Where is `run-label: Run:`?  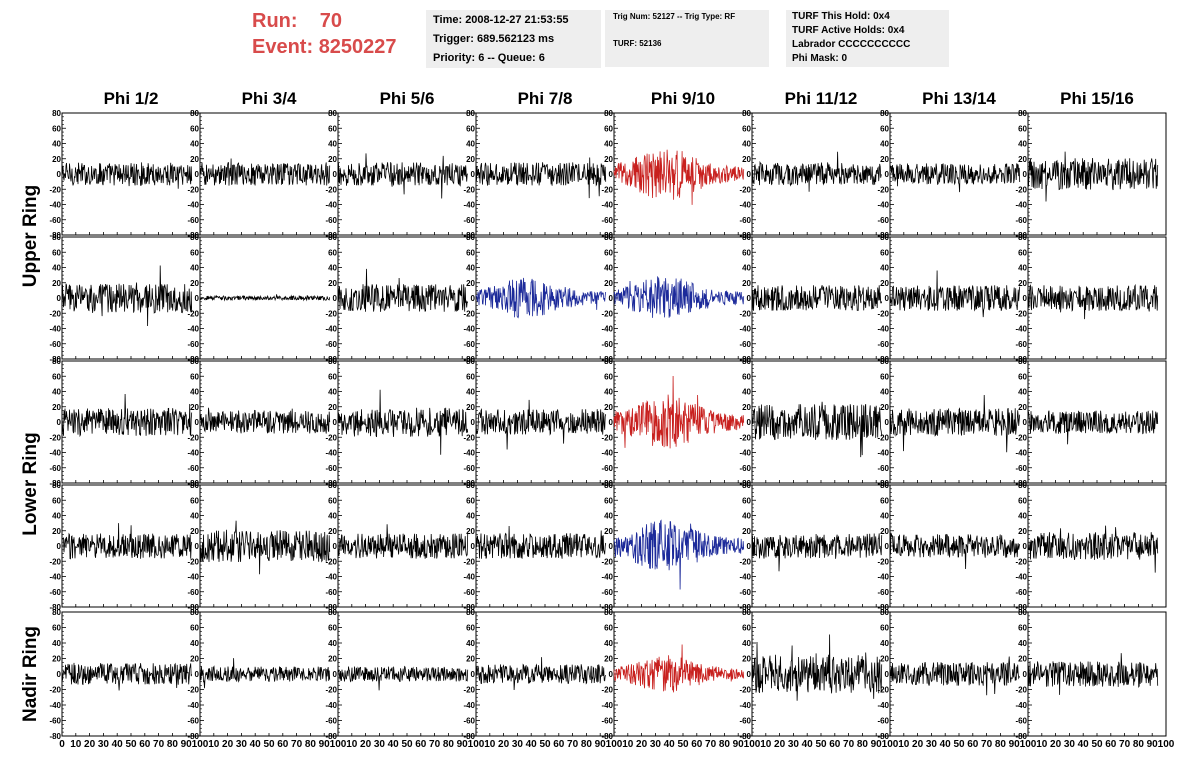
run-label: Run: is located at coordinates (275, 21).